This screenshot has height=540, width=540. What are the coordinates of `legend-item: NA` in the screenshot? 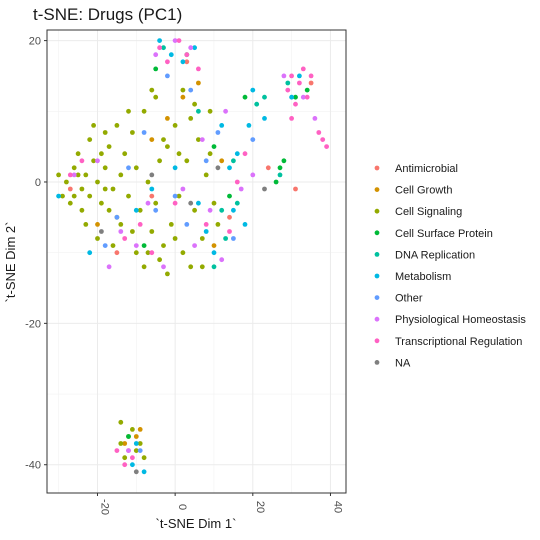 It's located at (392, 363).